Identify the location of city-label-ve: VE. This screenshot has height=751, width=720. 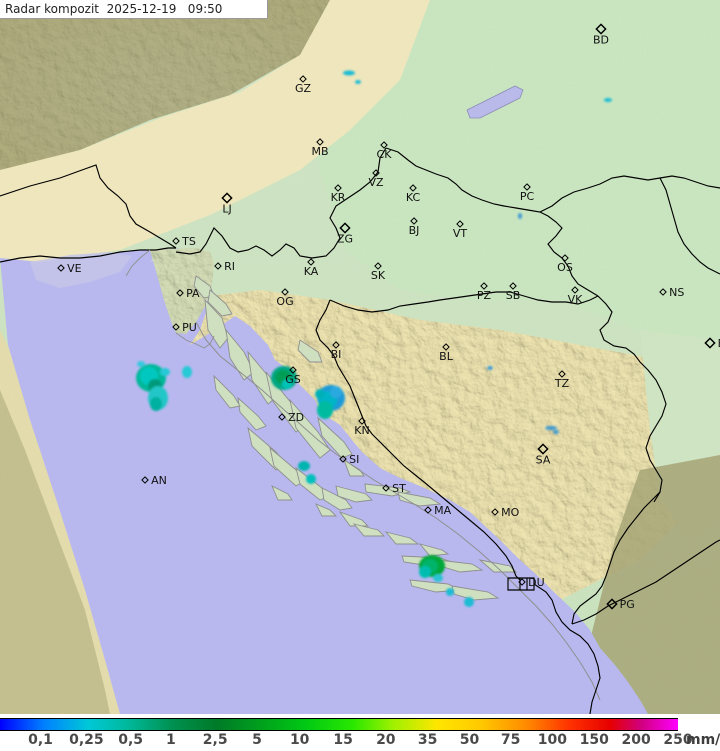
(74, 268).